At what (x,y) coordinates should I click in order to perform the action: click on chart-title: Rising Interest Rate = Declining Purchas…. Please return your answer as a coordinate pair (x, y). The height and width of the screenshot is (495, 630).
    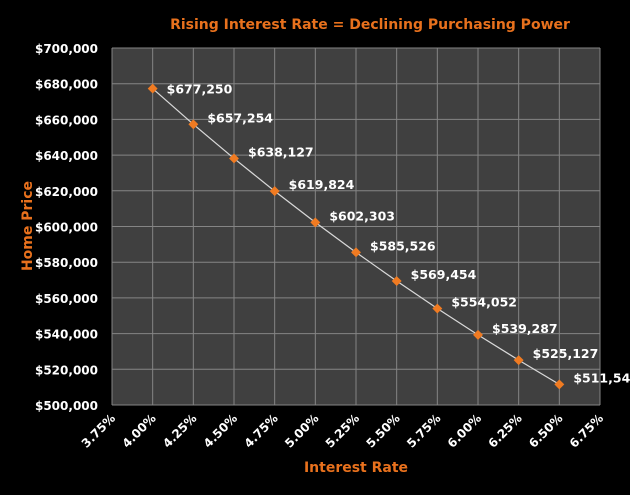
    Looking at the image, I should click on (370, 25).